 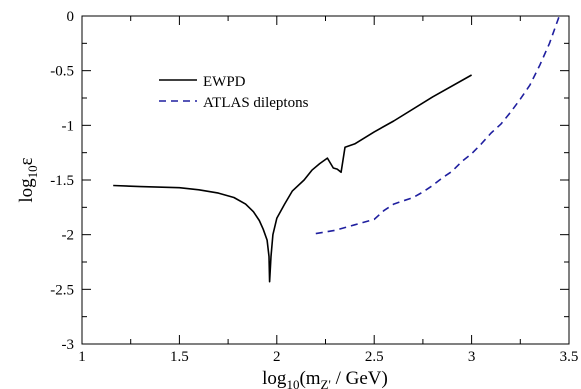 I want to click on y-tick-label: -1.5, so click(x=62, y=181).